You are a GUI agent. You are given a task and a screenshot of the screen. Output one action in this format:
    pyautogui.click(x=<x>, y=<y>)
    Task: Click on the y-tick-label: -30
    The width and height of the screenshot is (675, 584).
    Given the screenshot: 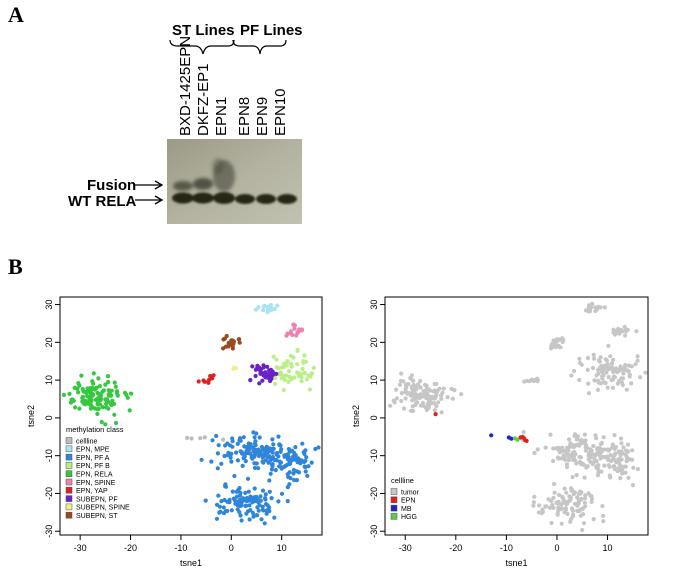 What is the action you would take?
    pyautogui.click(x=49, y=531)
    